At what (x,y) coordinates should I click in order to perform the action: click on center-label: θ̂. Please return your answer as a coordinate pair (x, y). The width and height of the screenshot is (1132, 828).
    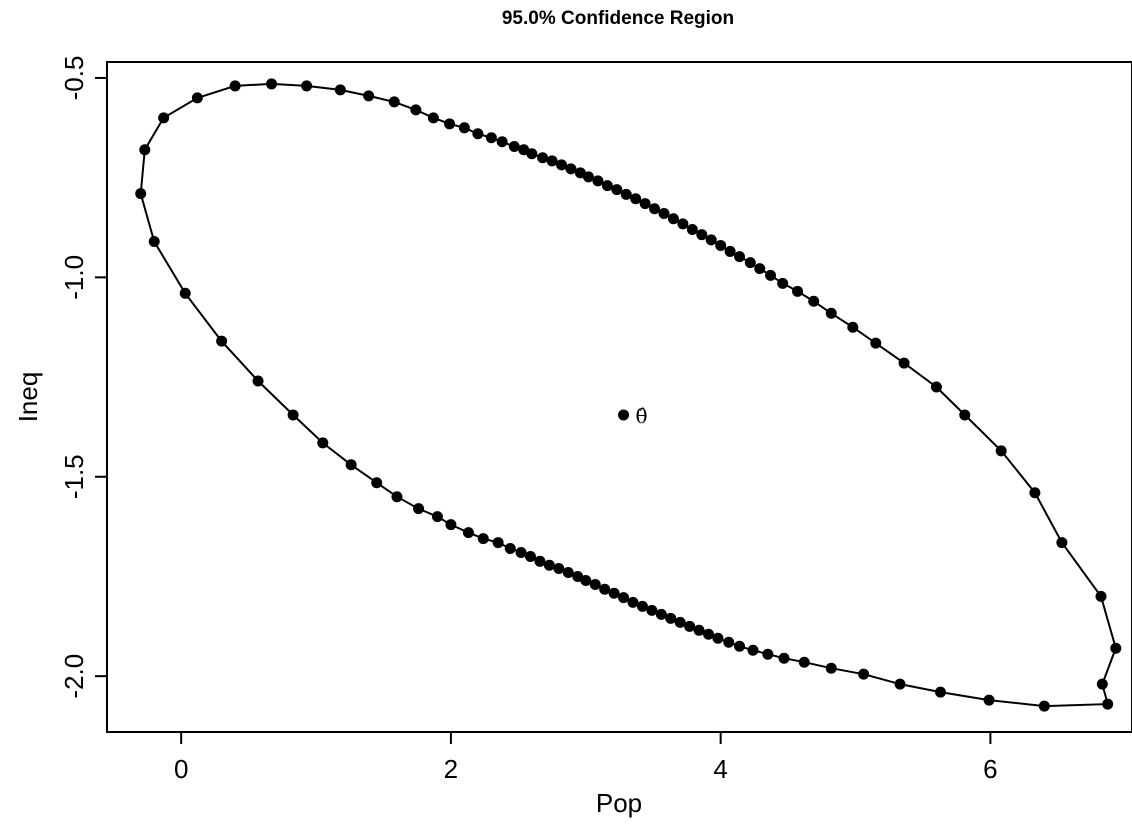
    Looking at the image, I should click on (642, 416).